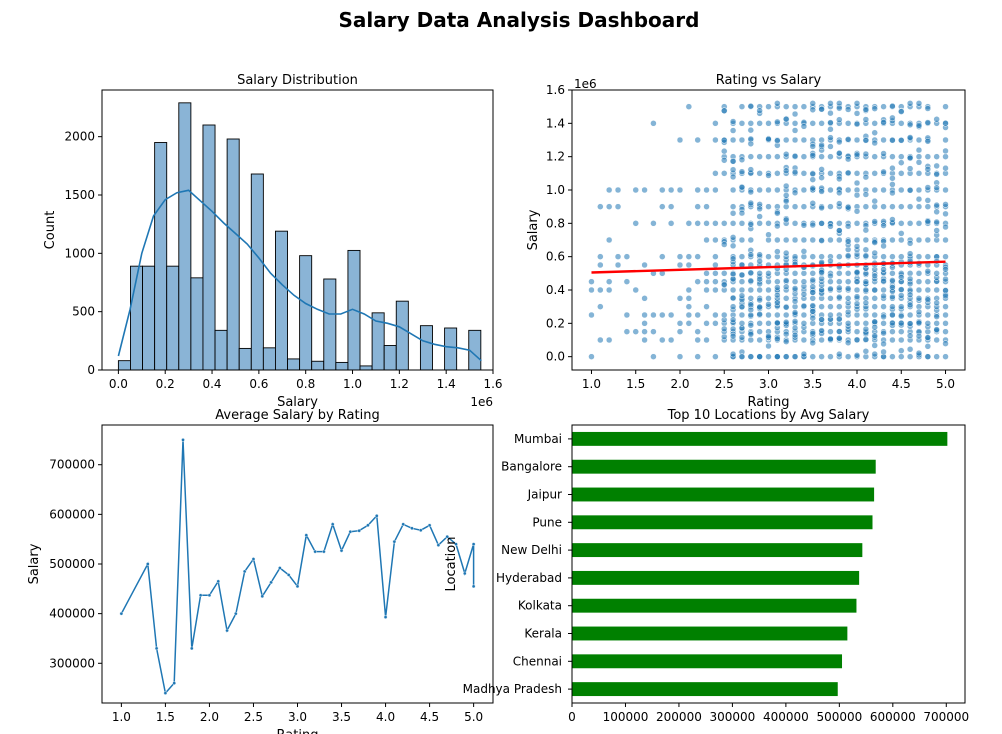 This screenshot has width=1002, height=734. I want to click on location-label: Jaipur, so click(544, 495).